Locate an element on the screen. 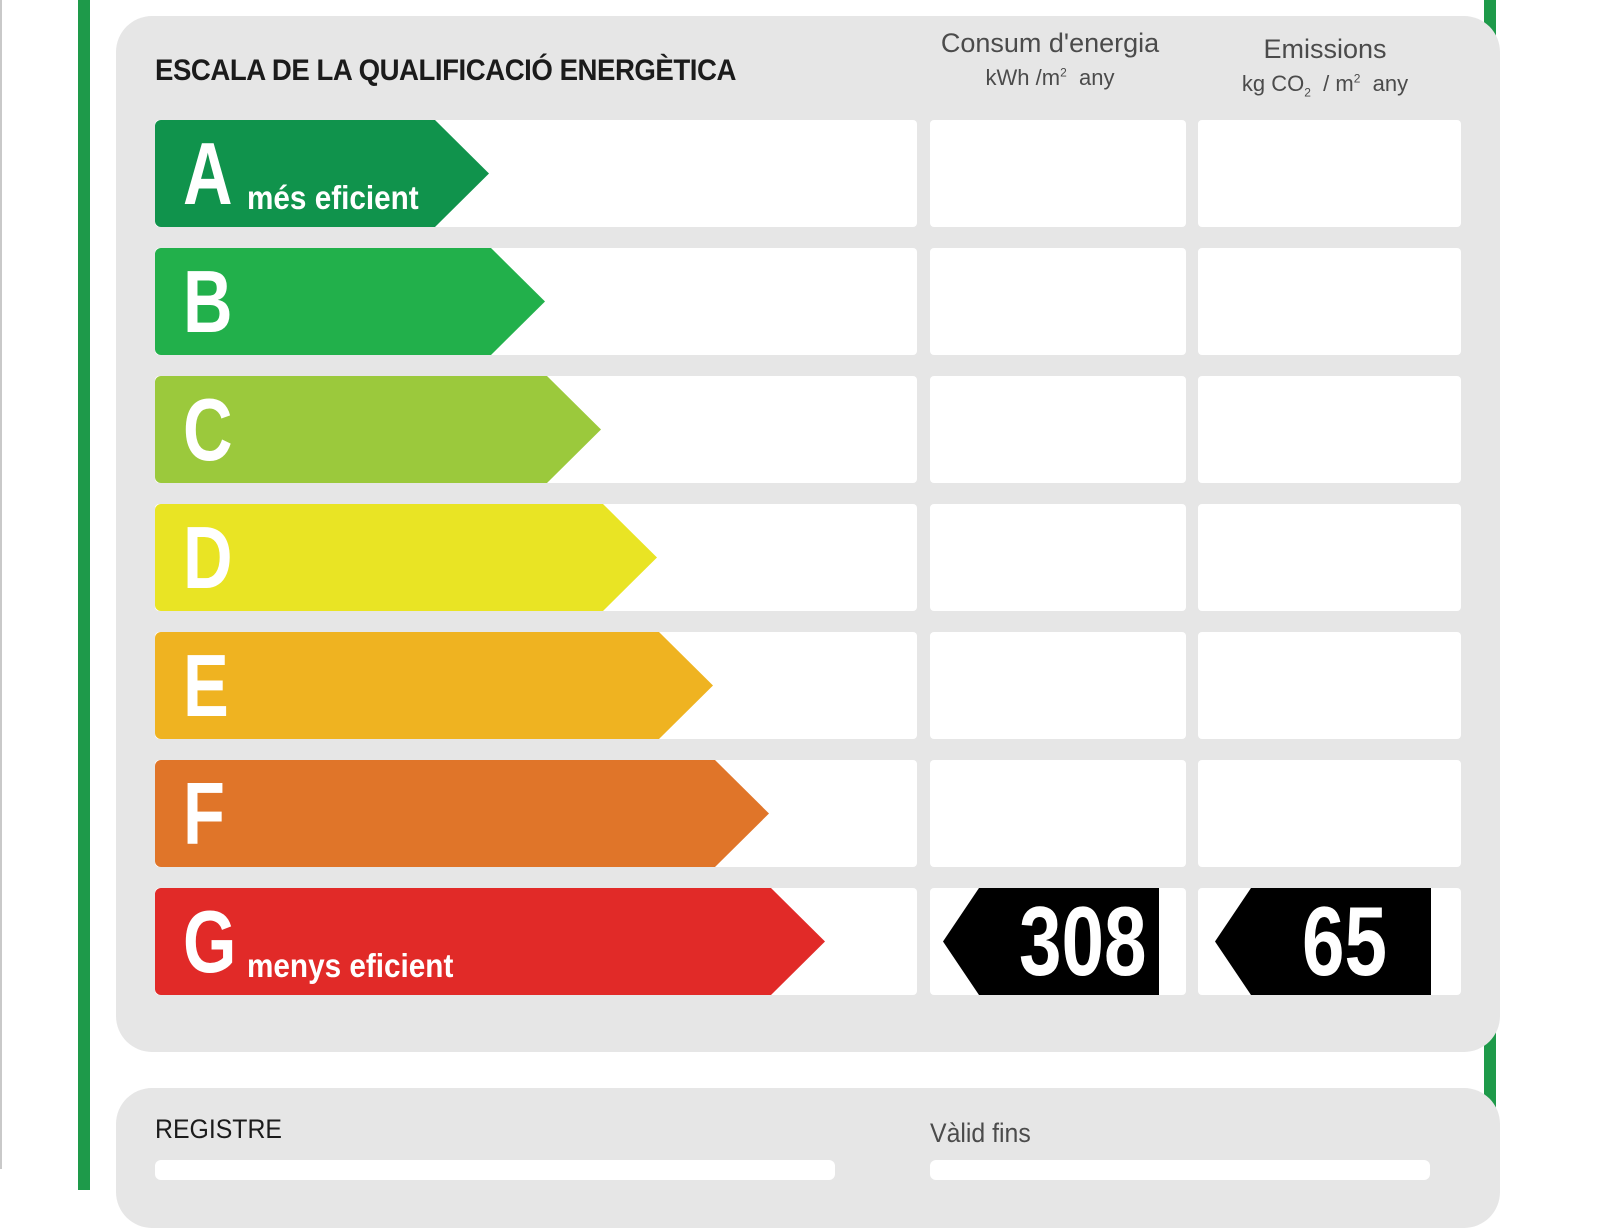  valid-until-field is located at coordinates (1180, 1170).